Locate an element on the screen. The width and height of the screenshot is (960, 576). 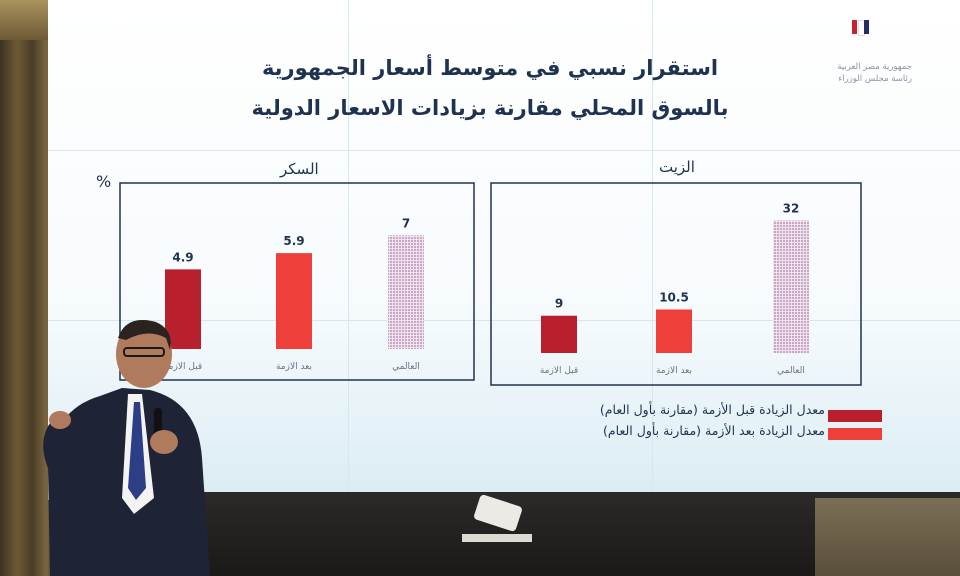
org-subname: رئاسة مجلس الوزراء is located at coordinates (875, 79).